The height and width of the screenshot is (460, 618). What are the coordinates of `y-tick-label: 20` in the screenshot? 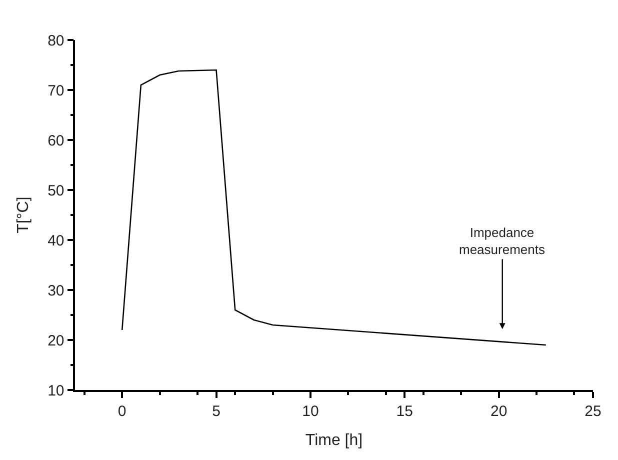 It's located at (56, 341).